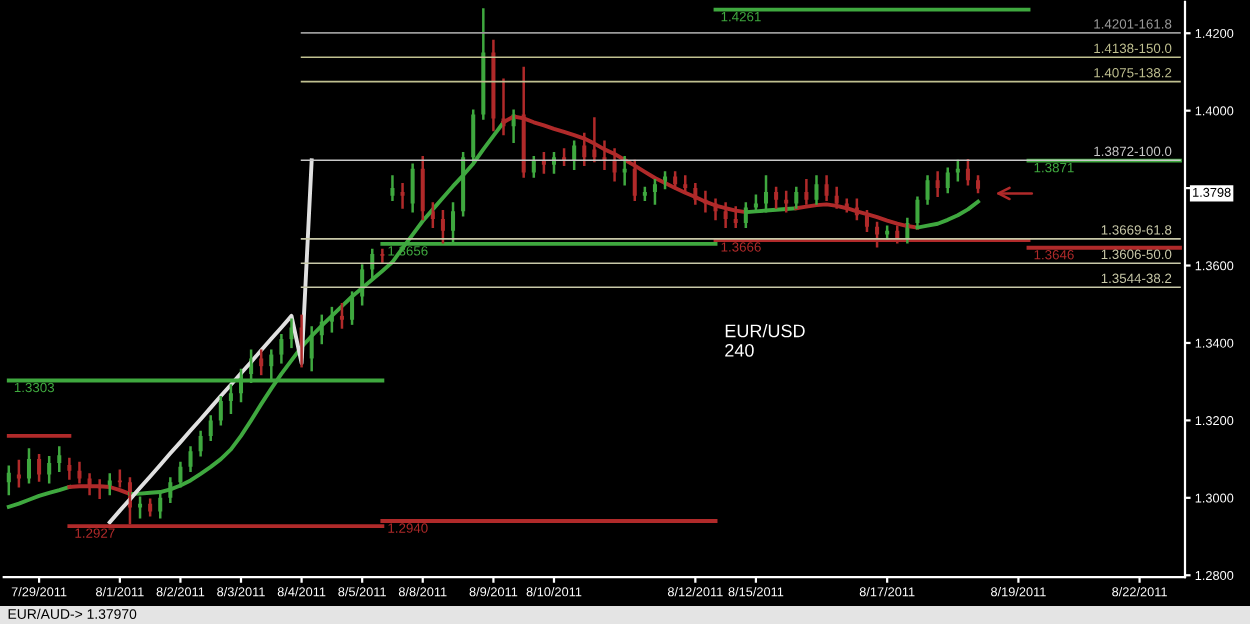 Image resolution: width=1250 pixels, height=624 pixels. Describe the element at coordinates (765, 340) in the screenshot. I see `annotation: EUR/USD 240` at that location.